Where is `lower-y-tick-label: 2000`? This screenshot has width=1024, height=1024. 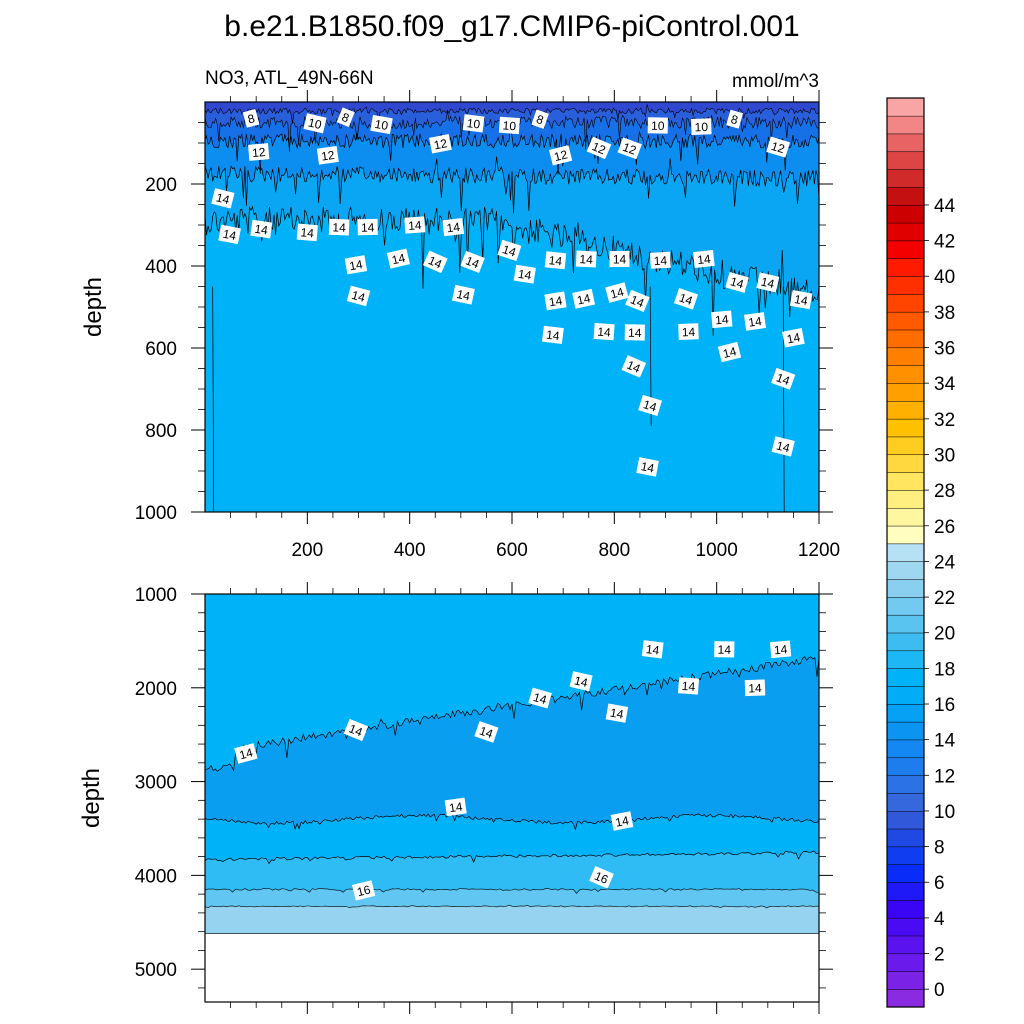
lower-y-tick-label: 2000 is located at coordinates (156, 689).